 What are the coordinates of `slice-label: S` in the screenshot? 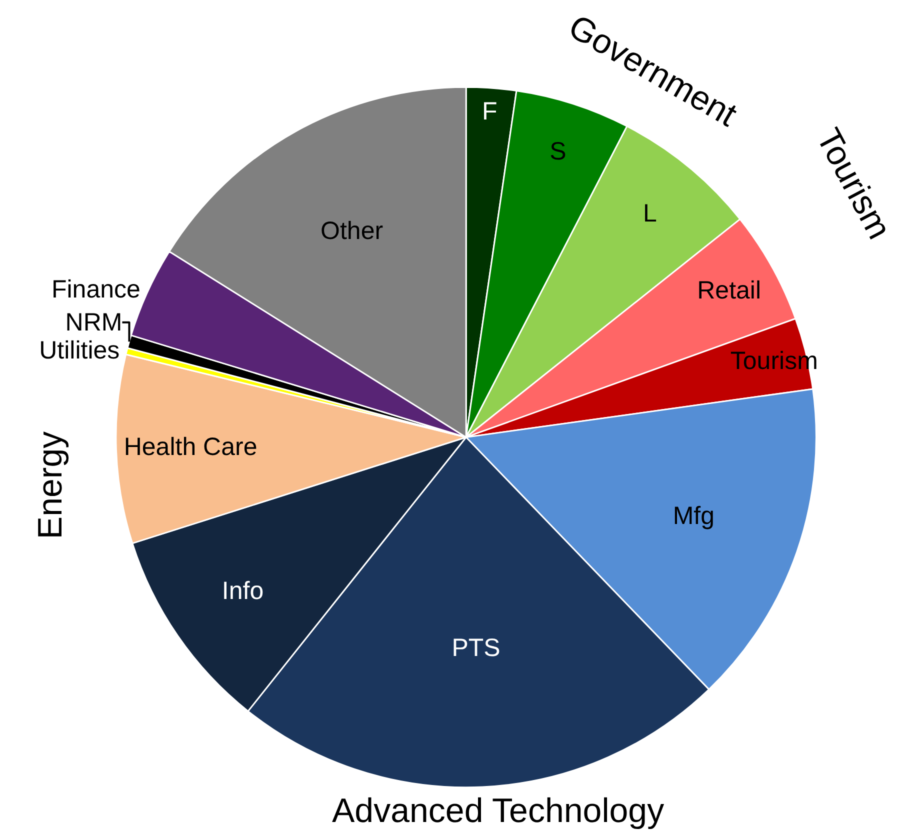 It's located at (558, 151).